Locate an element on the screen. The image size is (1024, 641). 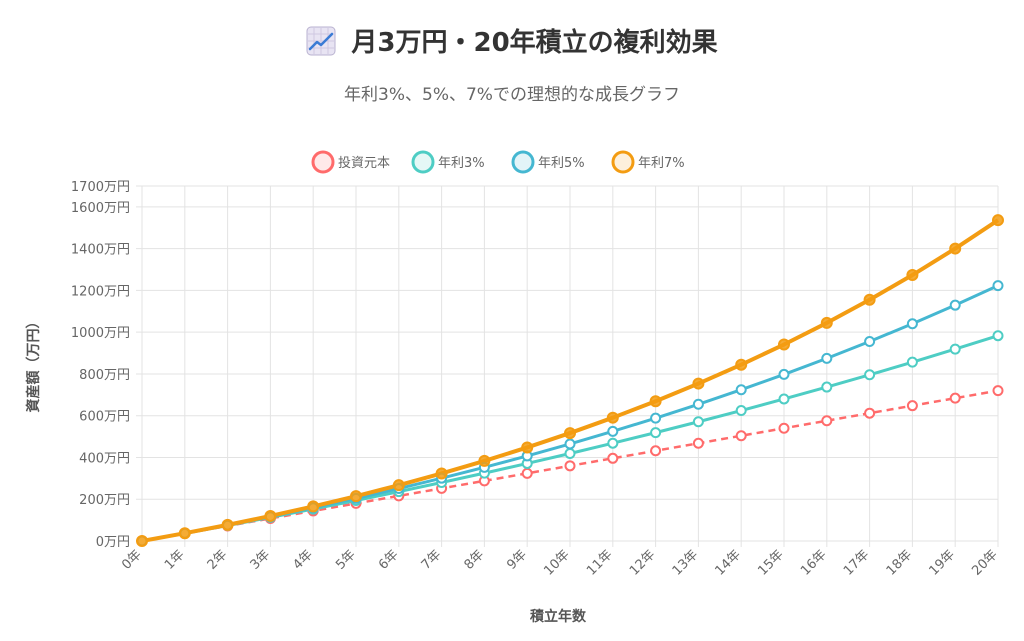
x-tick-label: 13年 is located at coordinates (685, 562).